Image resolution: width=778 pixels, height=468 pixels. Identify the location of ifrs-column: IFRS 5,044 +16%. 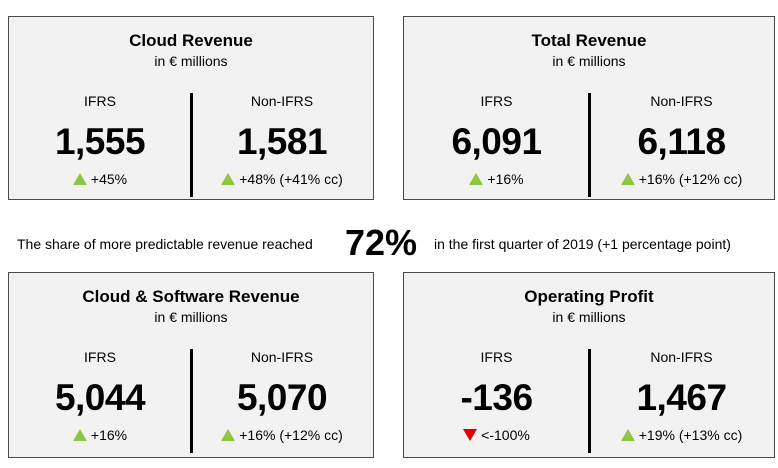
(100, 365).